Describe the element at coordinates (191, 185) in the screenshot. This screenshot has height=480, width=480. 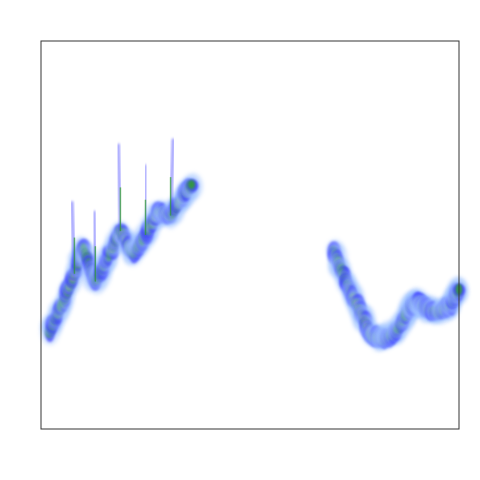
I see `heatmap-cell` at that location.